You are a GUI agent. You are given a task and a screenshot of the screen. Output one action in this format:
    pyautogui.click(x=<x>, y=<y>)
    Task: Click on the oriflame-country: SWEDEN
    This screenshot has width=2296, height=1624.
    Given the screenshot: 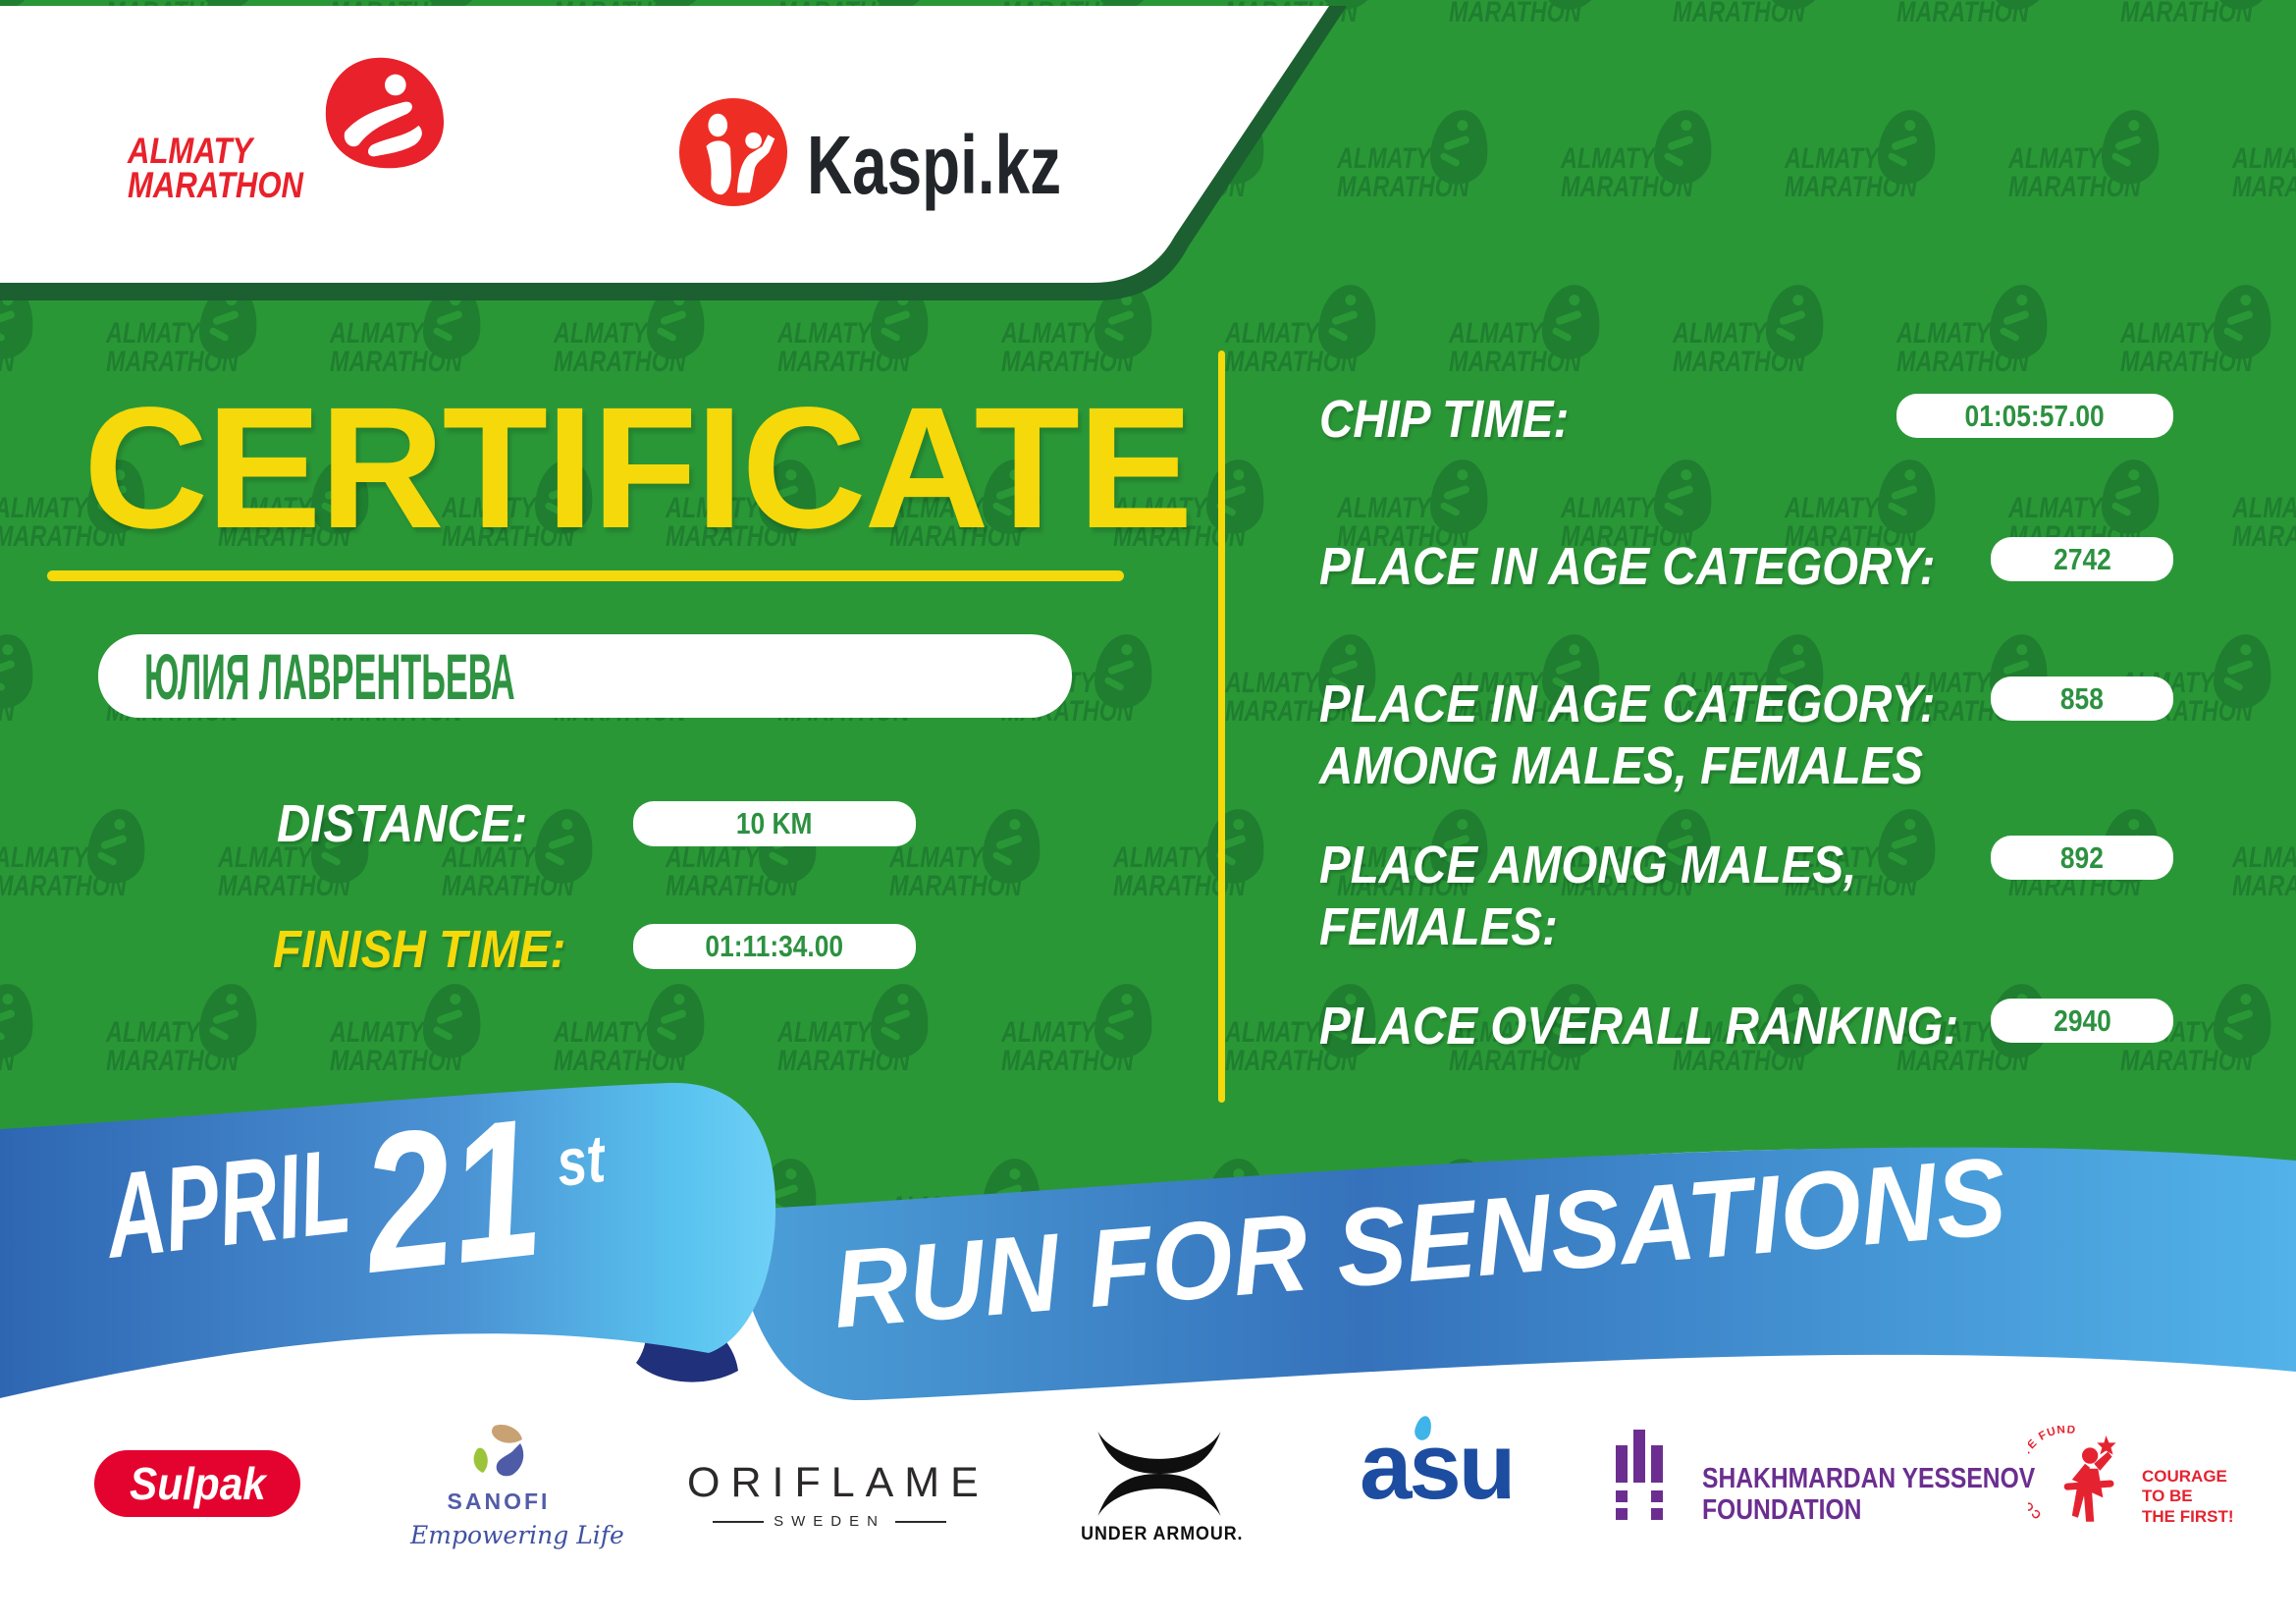 What is the action you would take?
    pyautogui.click(x=829, y=1521)
    